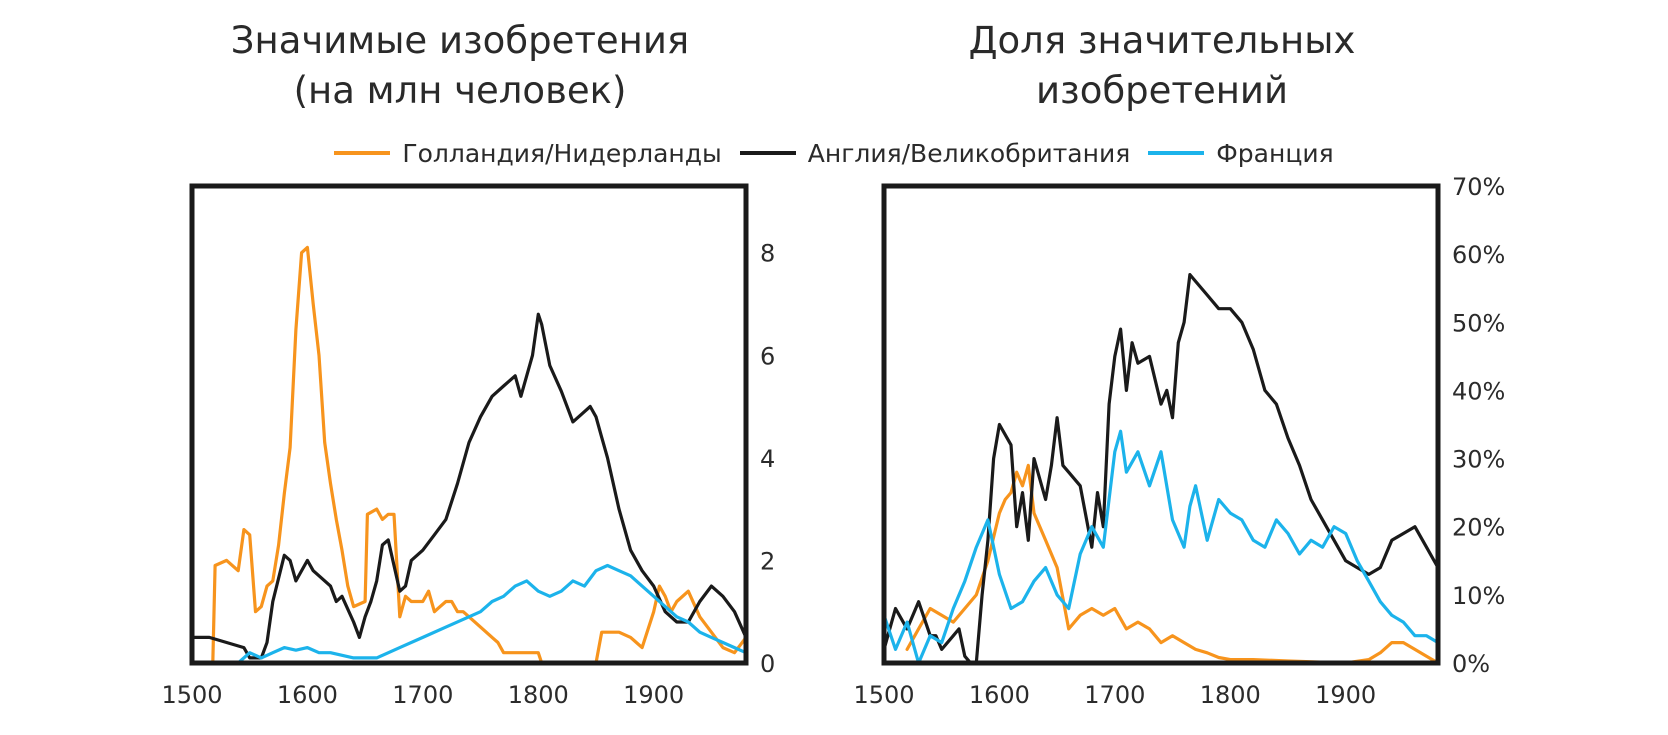  I want to click on left-y-tick-label: 0, so click(767, 664).